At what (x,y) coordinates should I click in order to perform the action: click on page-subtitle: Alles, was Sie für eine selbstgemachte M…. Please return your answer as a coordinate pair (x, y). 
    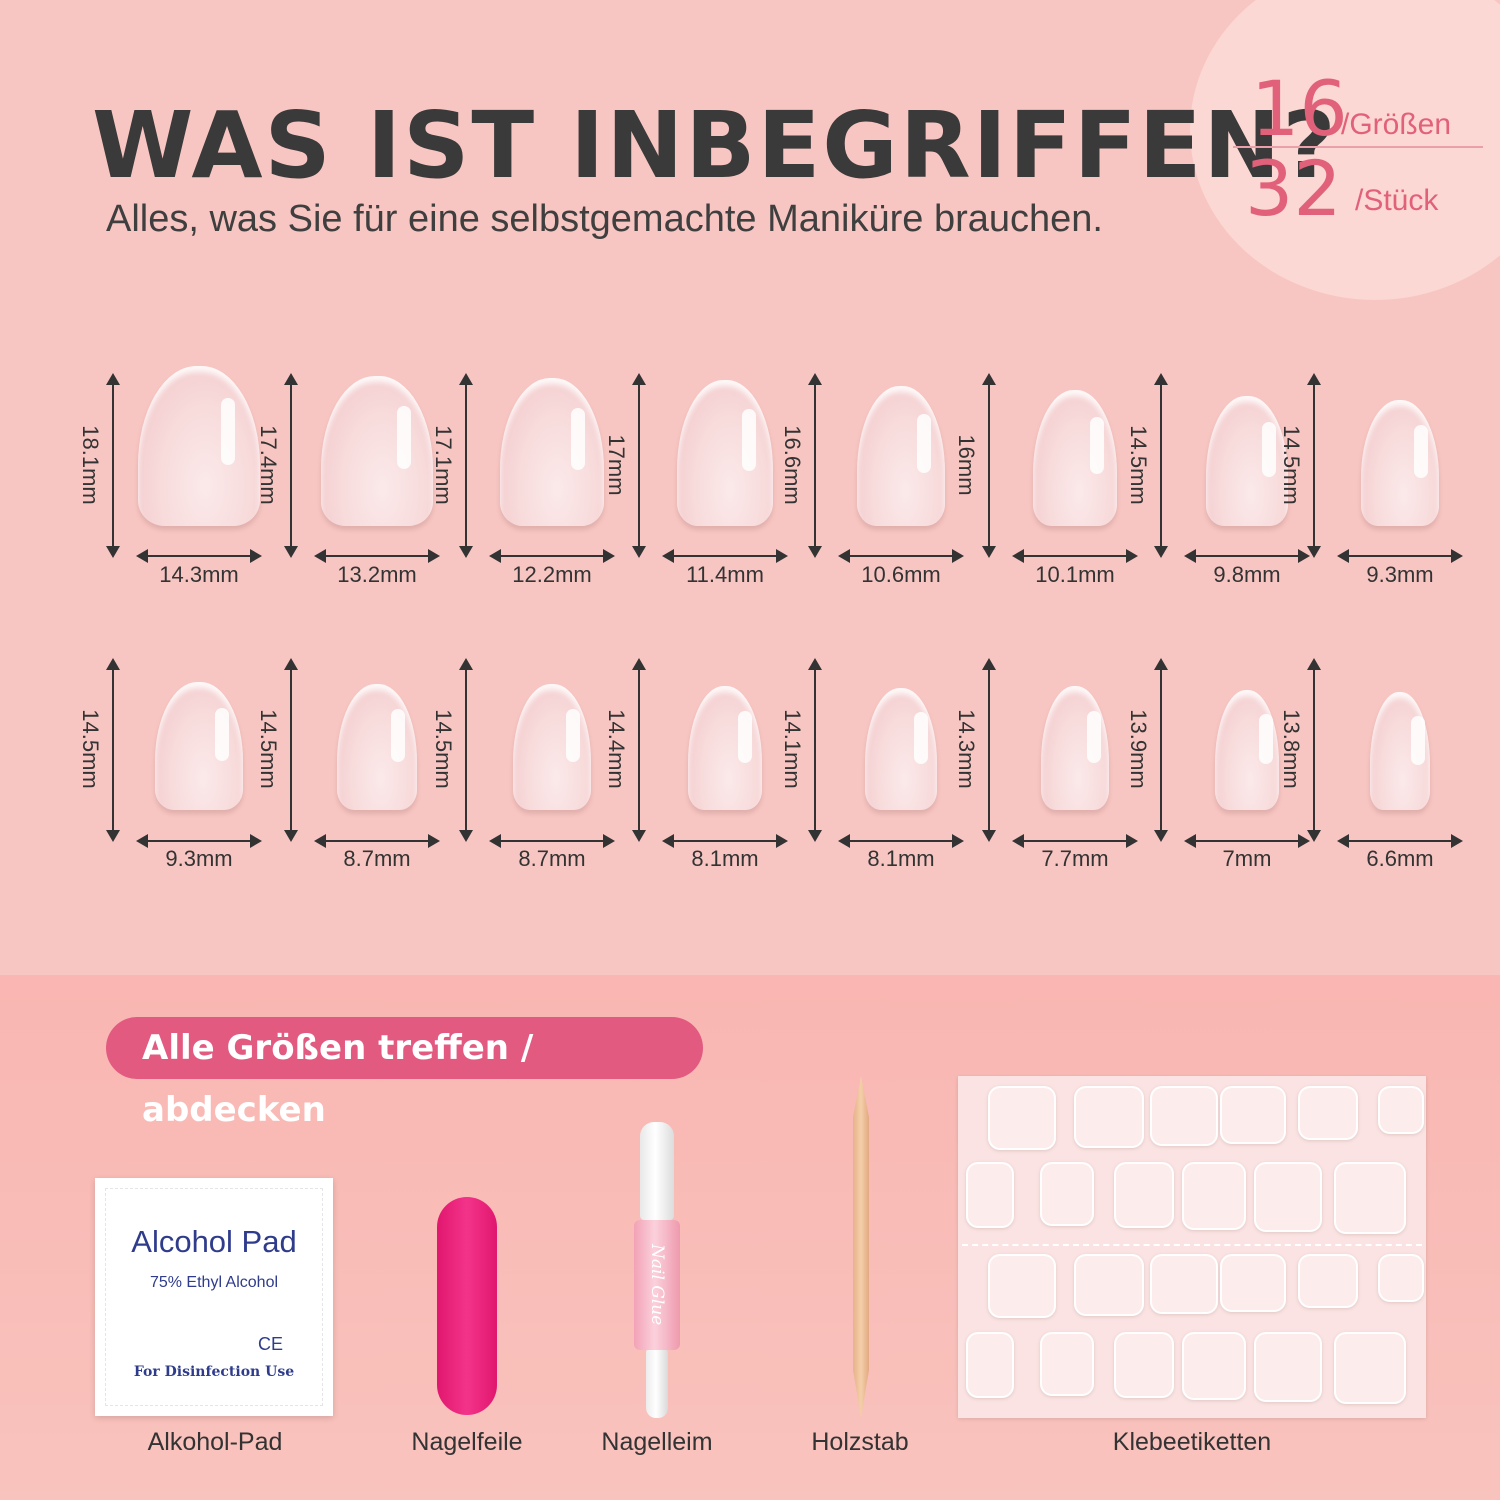
    Looking at the image, I should click on (604, 219).